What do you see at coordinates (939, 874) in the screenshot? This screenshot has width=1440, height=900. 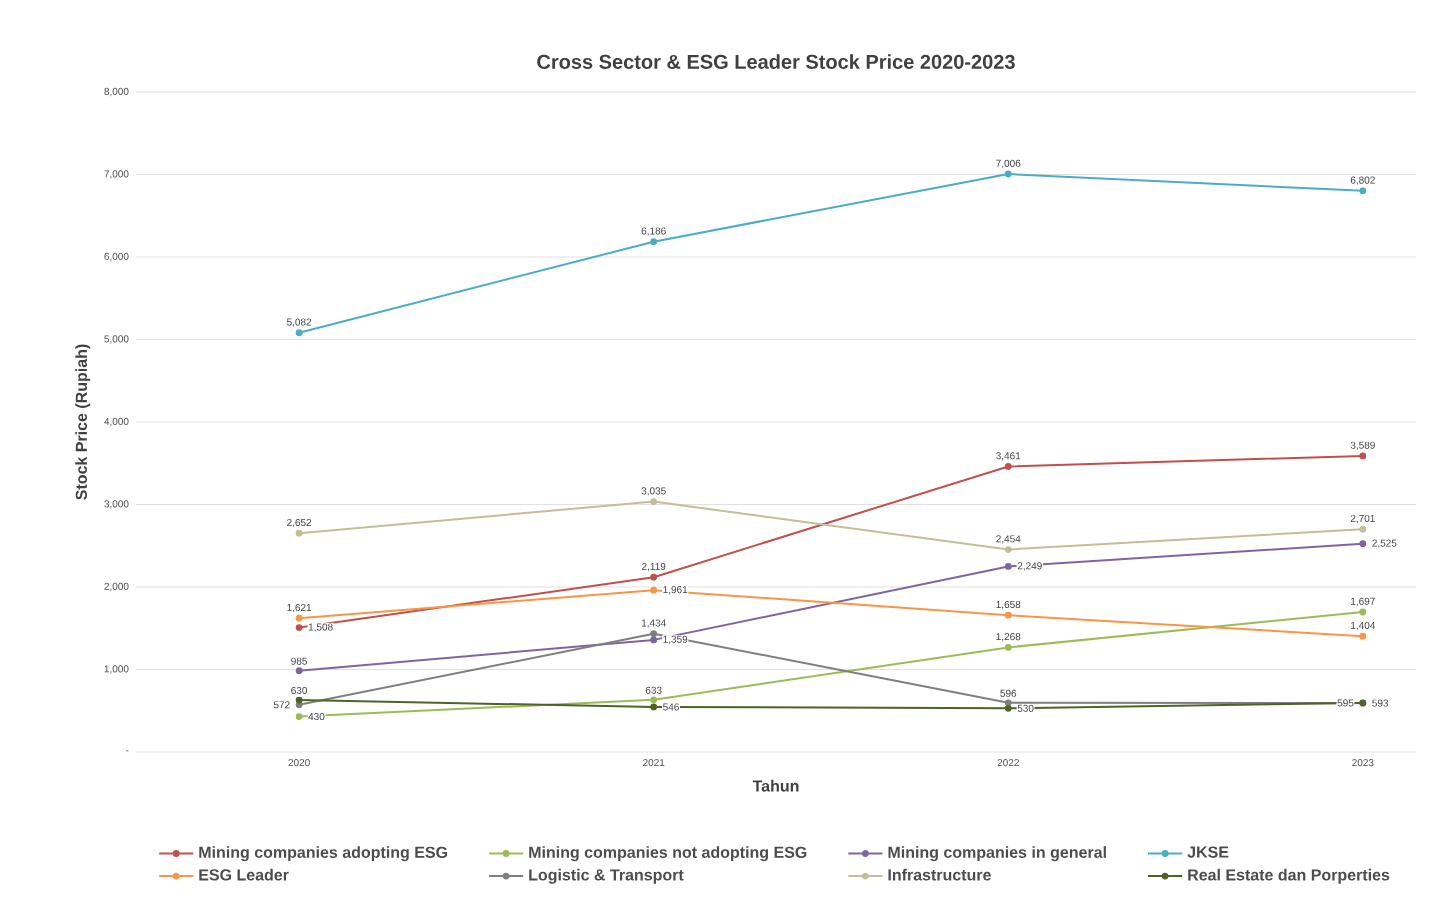 I see `legend-label: Infrastructure` at bounding box center [939, 874].